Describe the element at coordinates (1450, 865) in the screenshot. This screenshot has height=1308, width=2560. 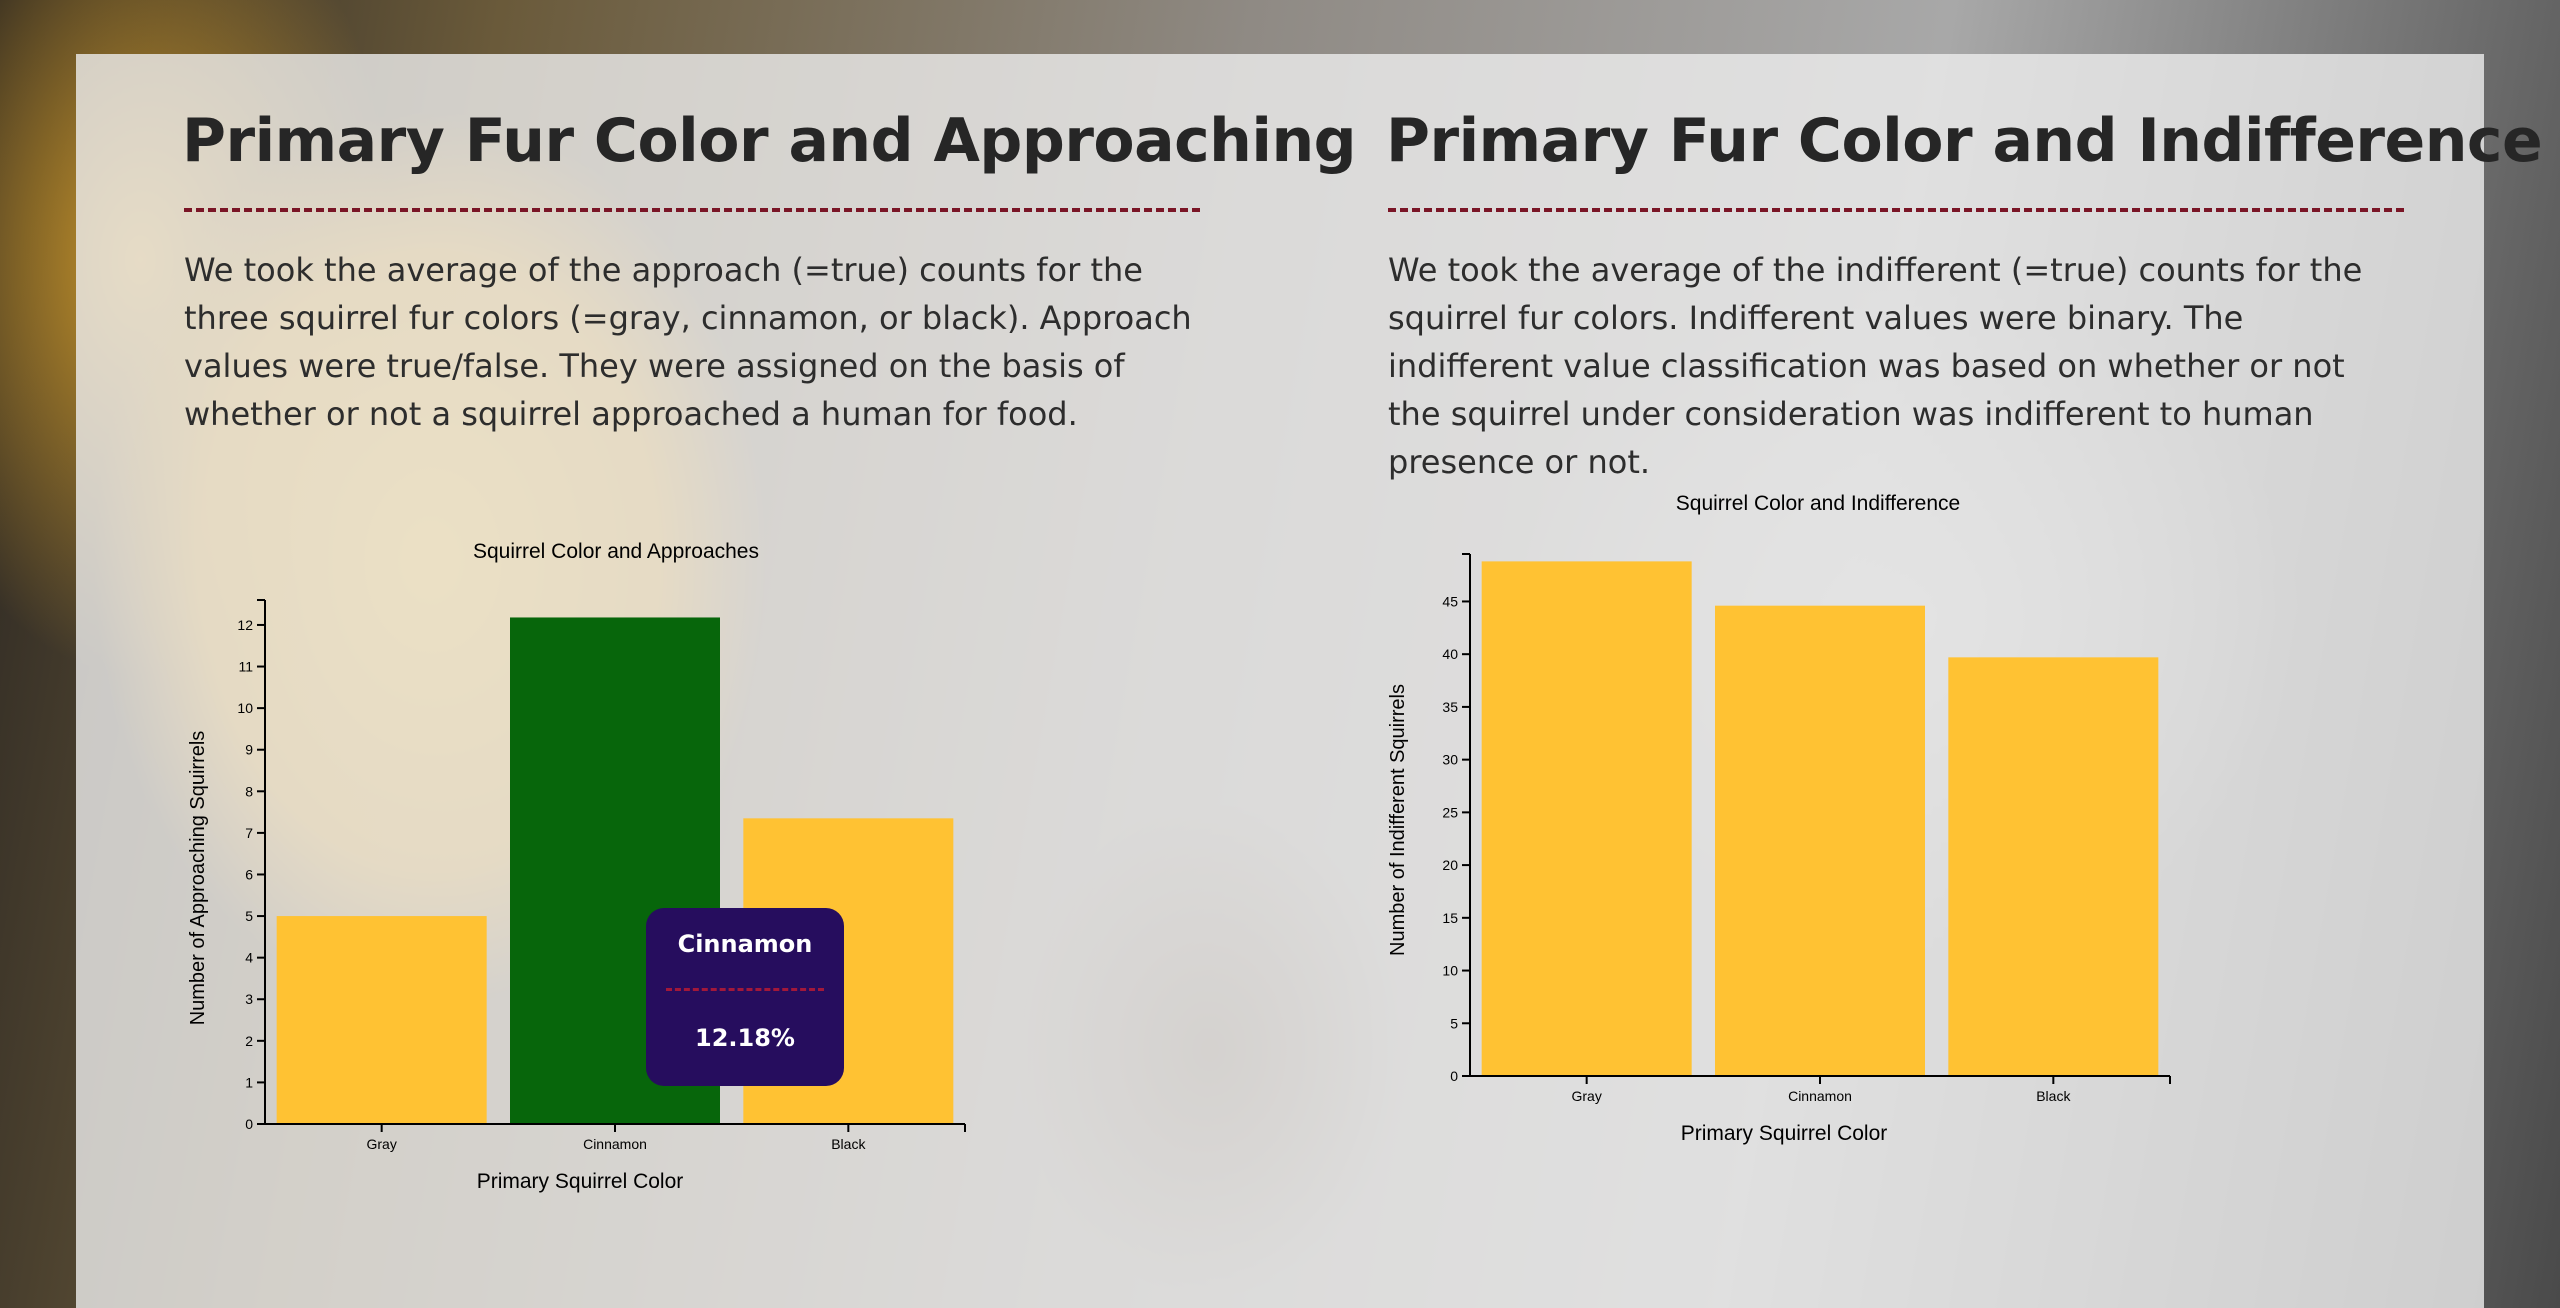
I see `indifference-y-tick-label: 20` at that location.